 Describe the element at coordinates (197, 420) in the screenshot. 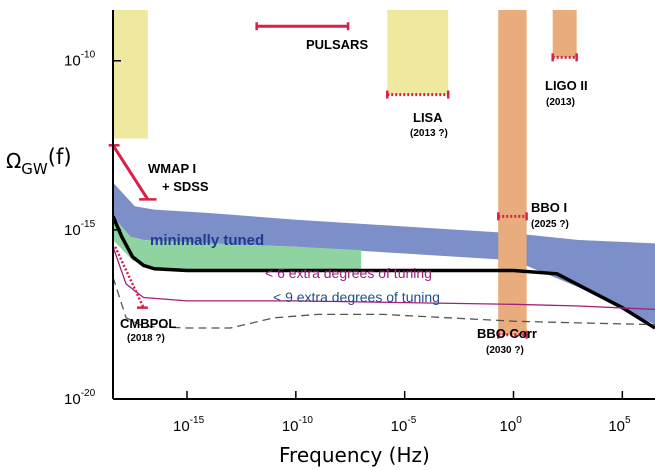

I see `x-tick-exp-0: -15` at that location.